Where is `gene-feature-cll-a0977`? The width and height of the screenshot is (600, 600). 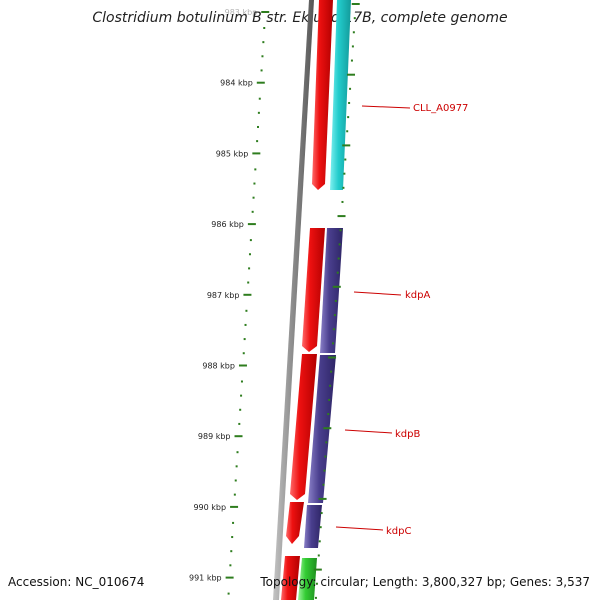 gene-feature-cll-a0977 is located at coordinates (322, 95).